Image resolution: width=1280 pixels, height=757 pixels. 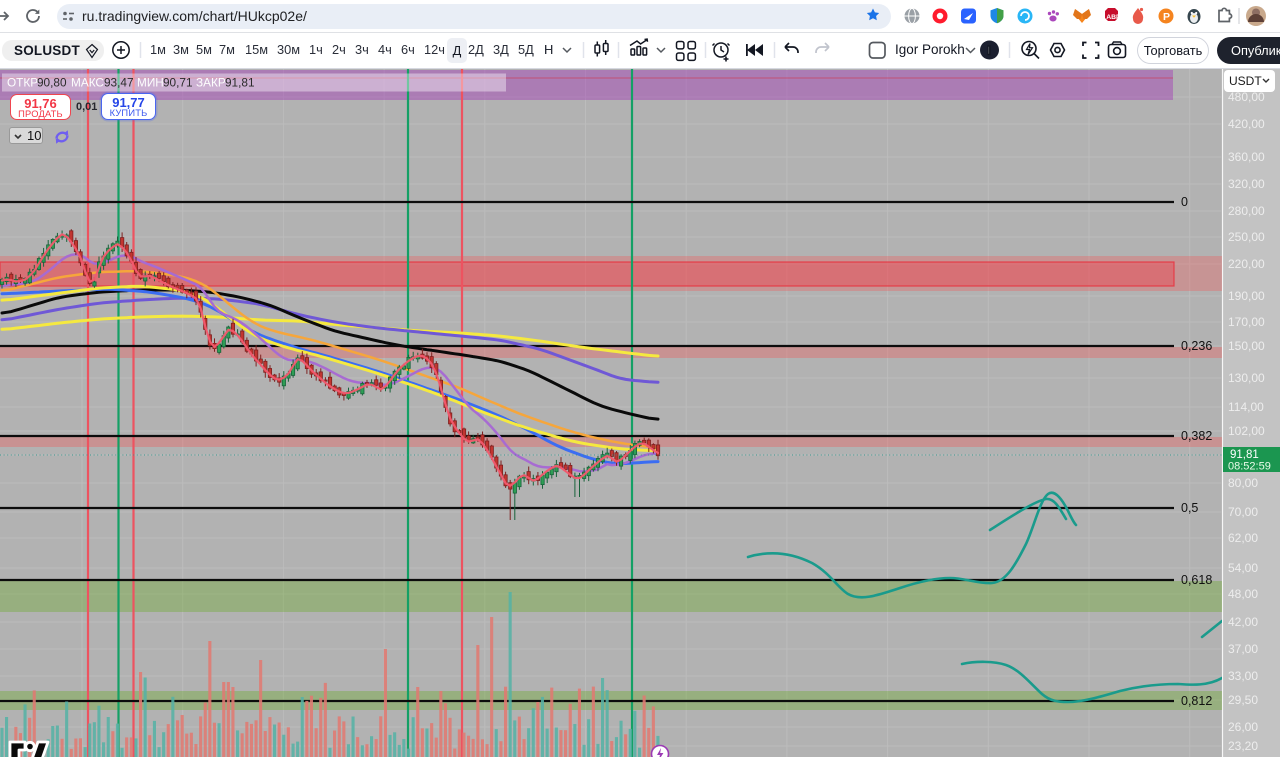 I want to click on svg-text: 48,00, so click(x=1243, y=594).